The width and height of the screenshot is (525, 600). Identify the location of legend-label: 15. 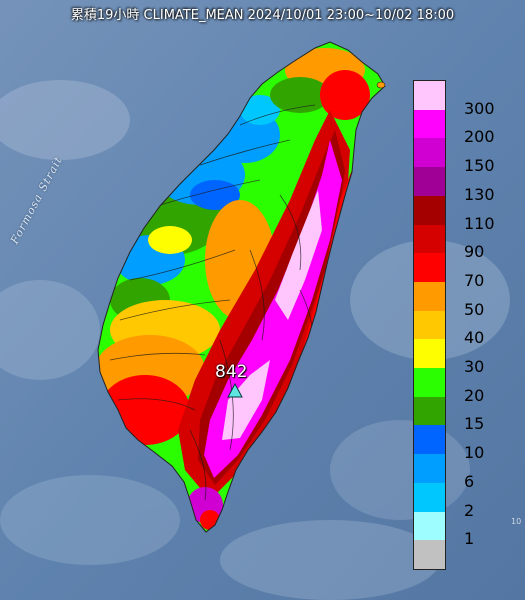
(474, 424).